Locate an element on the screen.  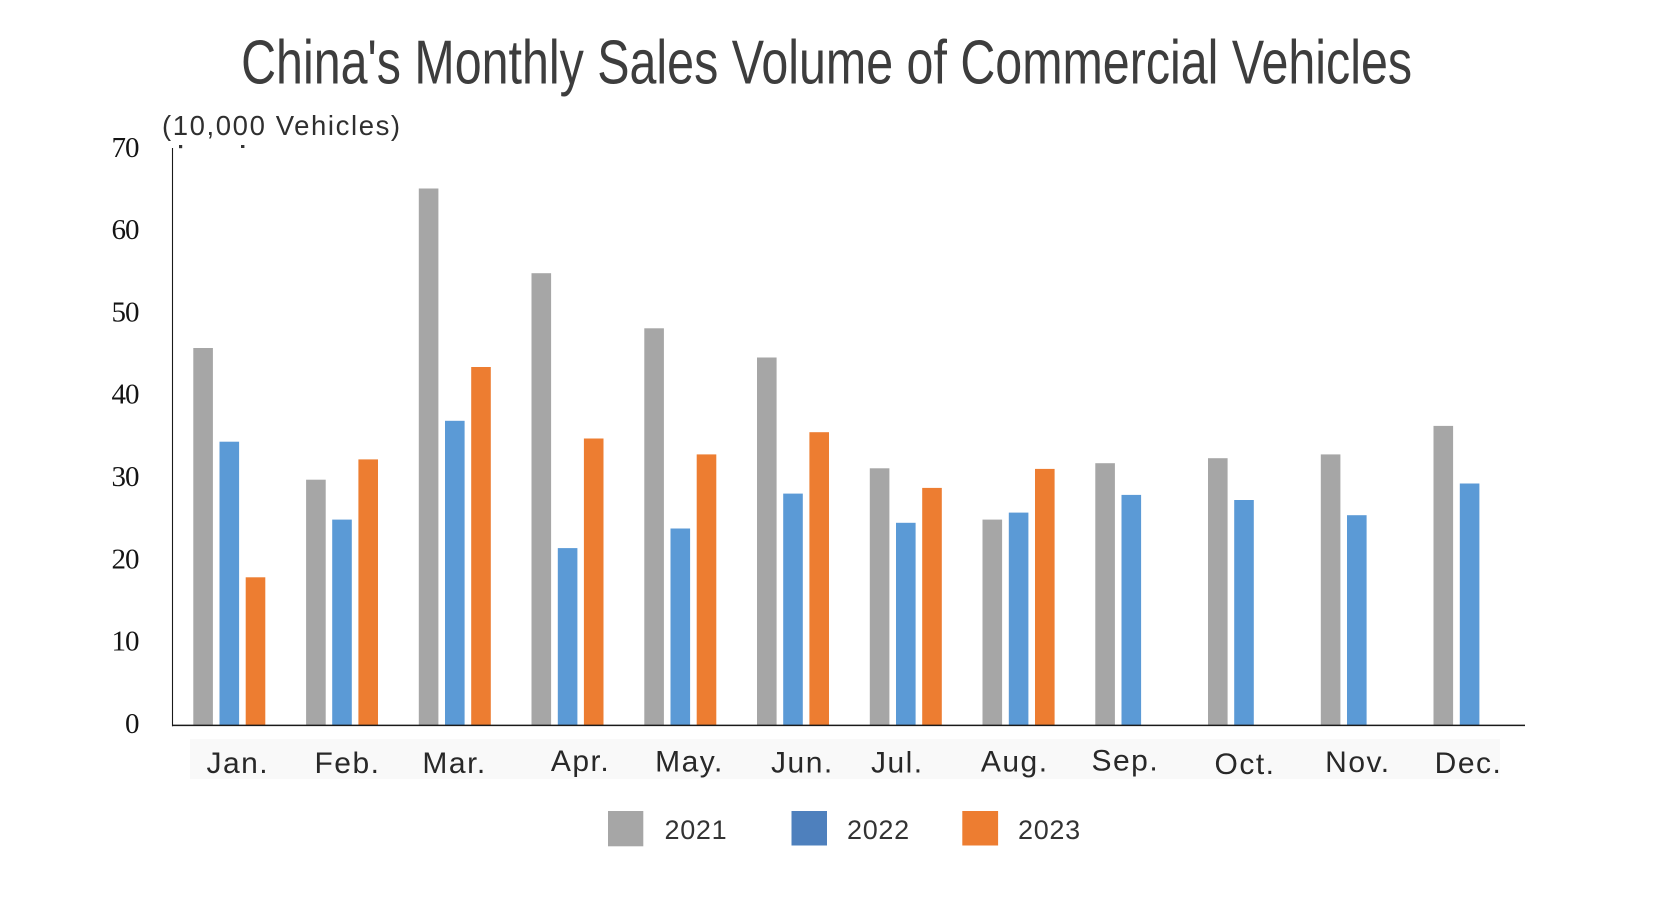
svg-text: Dec. is located at coordinates (1469, 763).